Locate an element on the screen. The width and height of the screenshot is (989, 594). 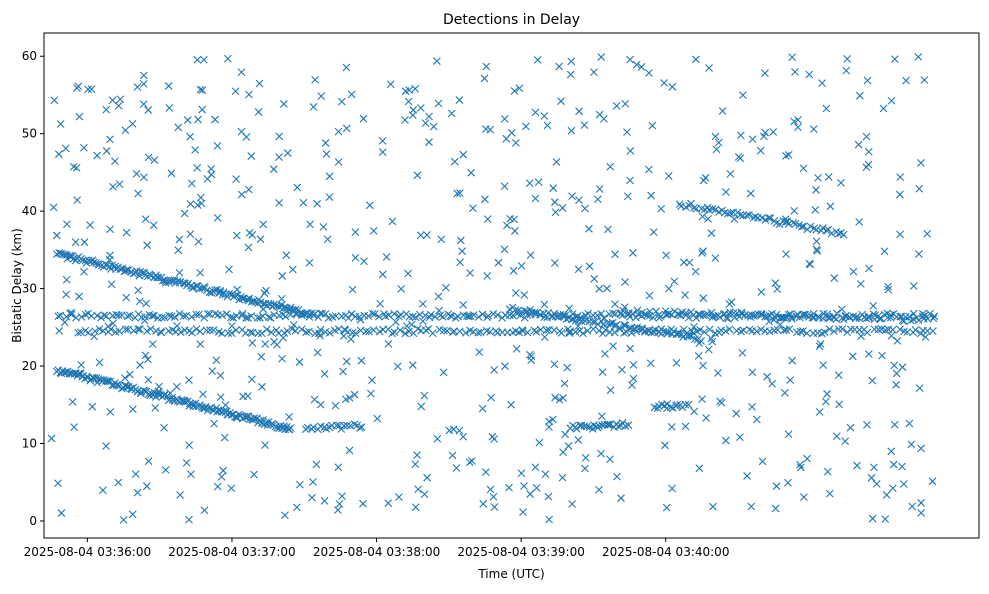
x-tick-label: 2025-08-04 03:40:00 is located at coordinates (665, 552).